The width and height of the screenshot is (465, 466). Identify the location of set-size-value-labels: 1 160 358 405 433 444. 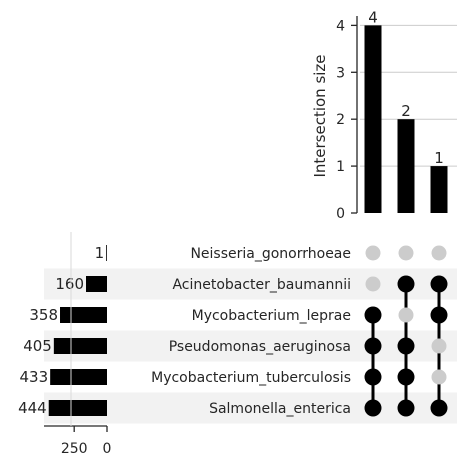
(61, 330).